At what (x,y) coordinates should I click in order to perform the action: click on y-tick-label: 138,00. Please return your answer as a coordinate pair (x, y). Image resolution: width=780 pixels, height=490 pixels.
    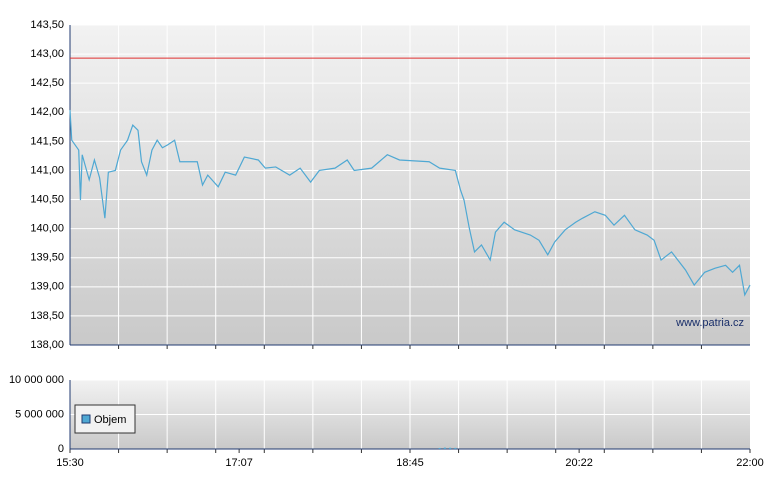
    Looking at the image, I should click on (47, 345).